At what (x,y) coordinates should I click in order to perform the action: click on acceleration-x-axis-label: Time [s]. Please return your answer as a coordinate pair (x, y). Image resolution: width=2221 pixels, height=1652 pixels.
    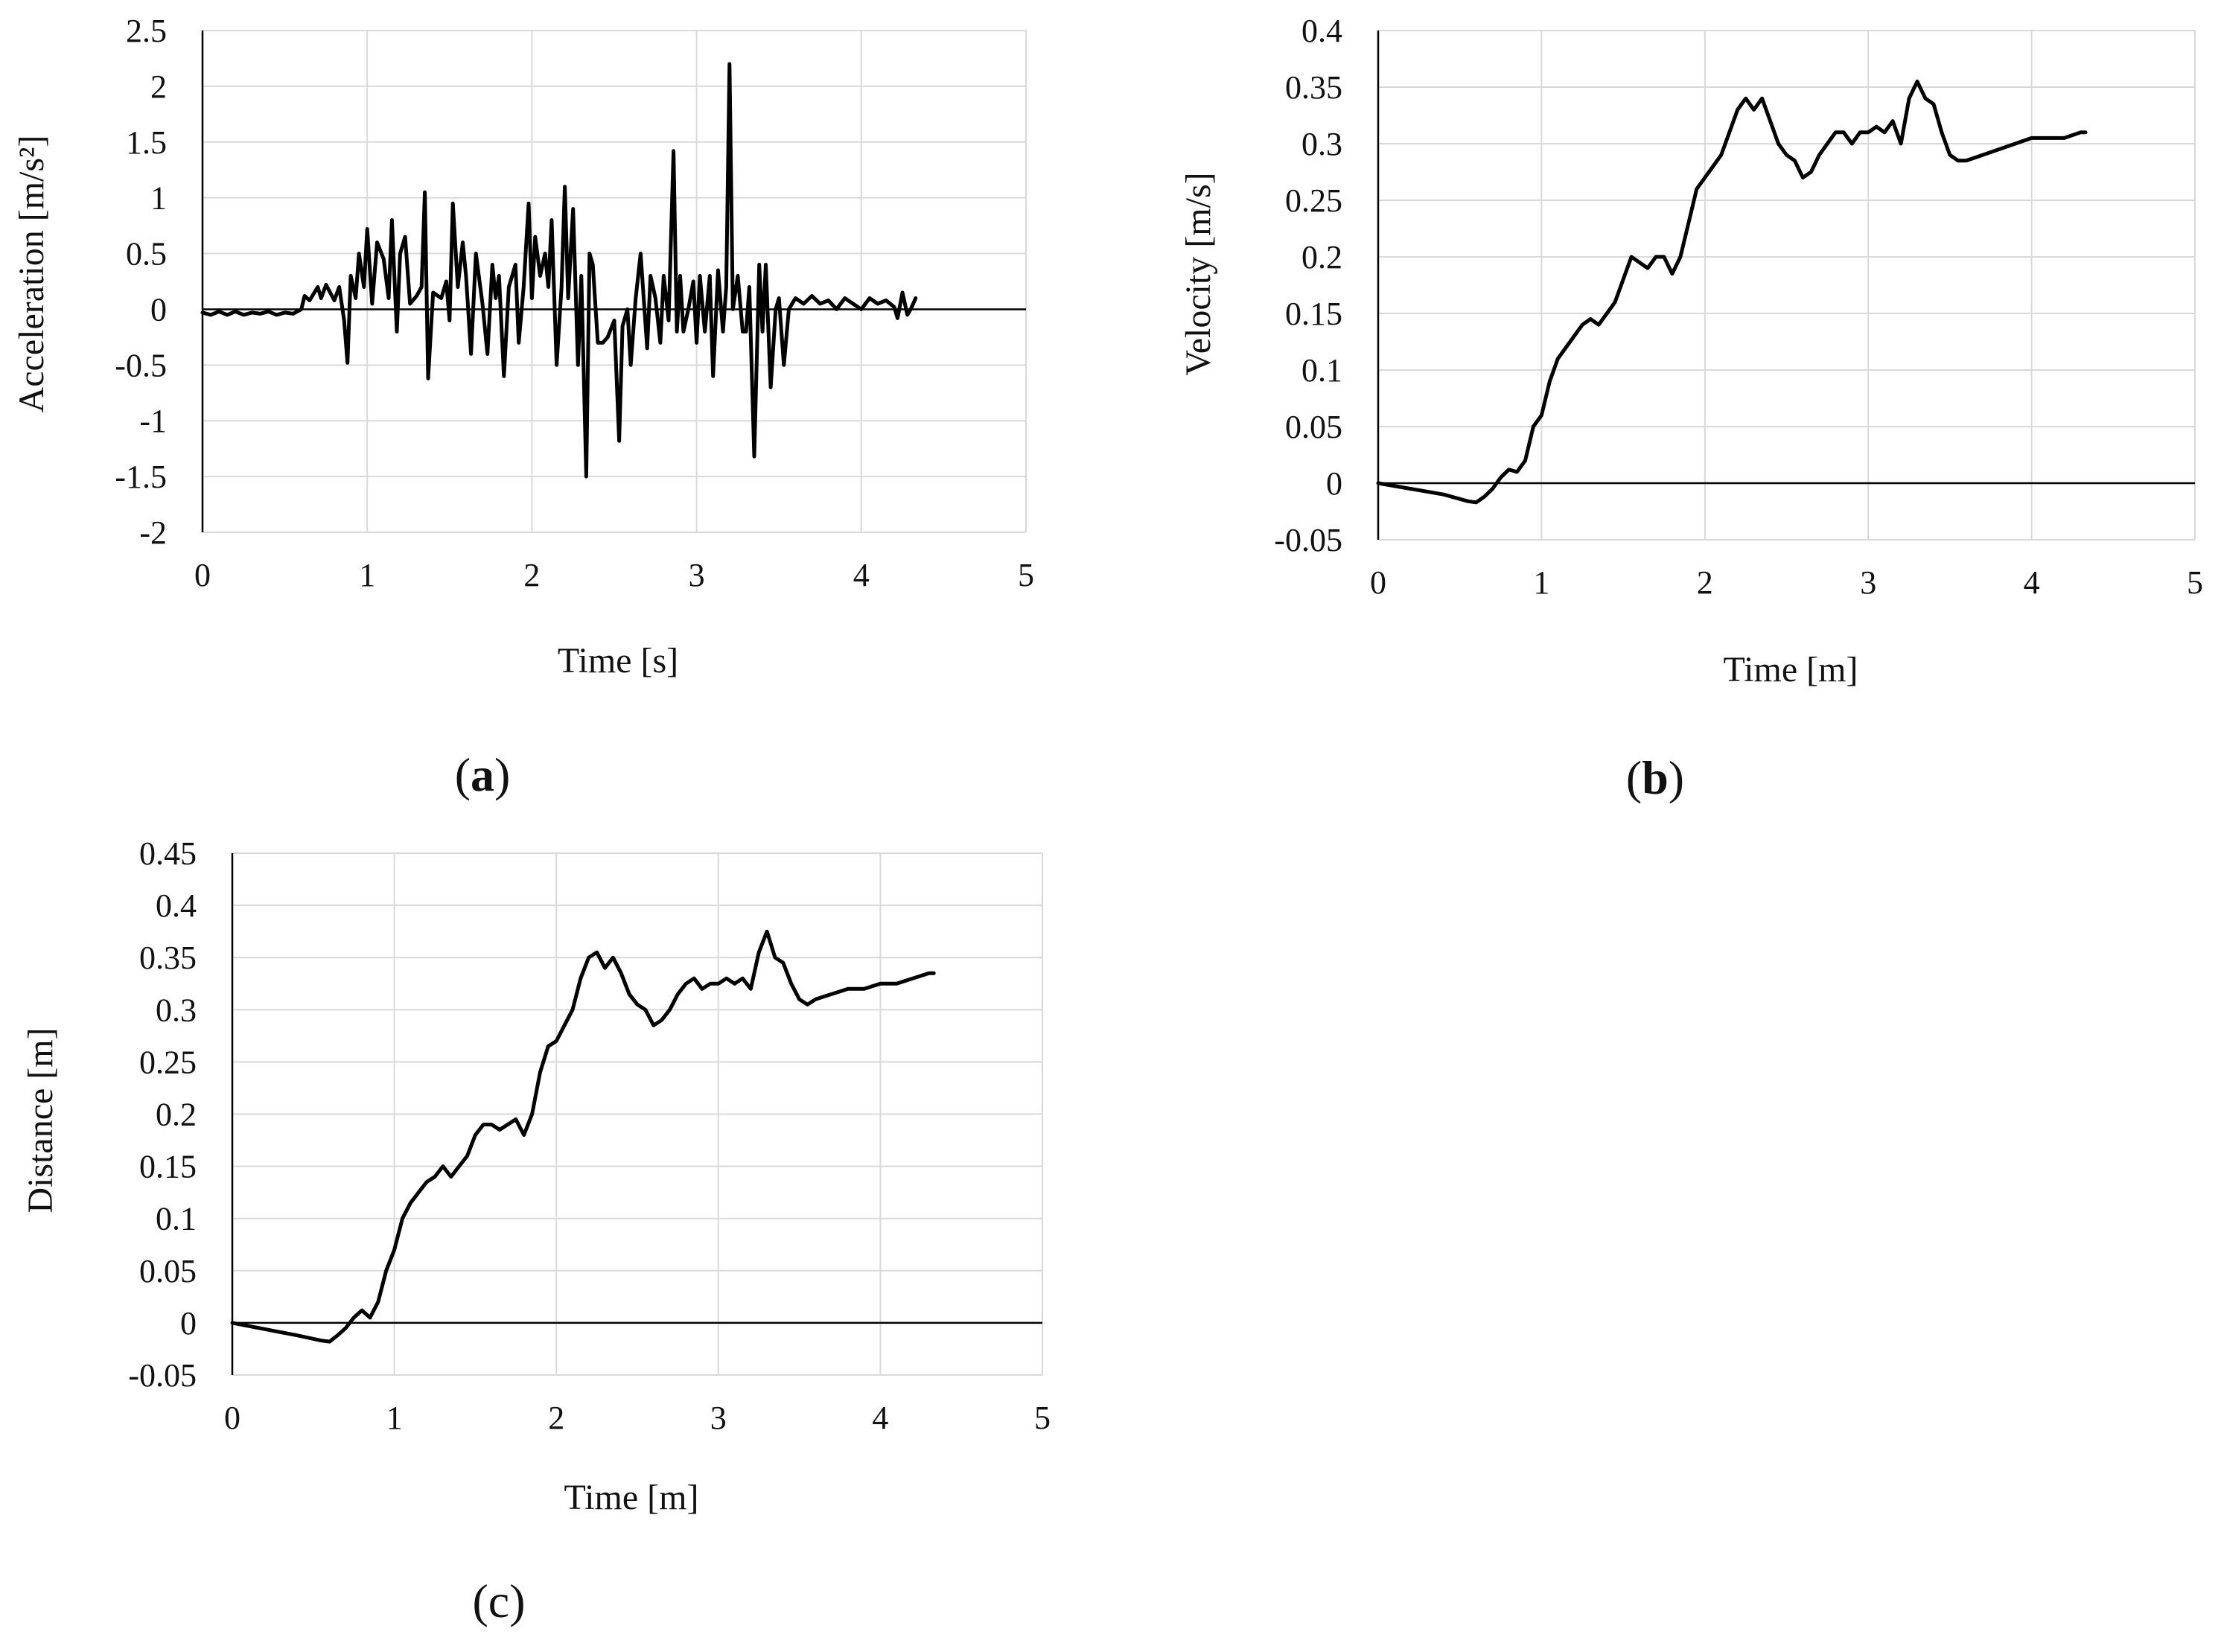
    Looking at the image, I should click on (618, 660).